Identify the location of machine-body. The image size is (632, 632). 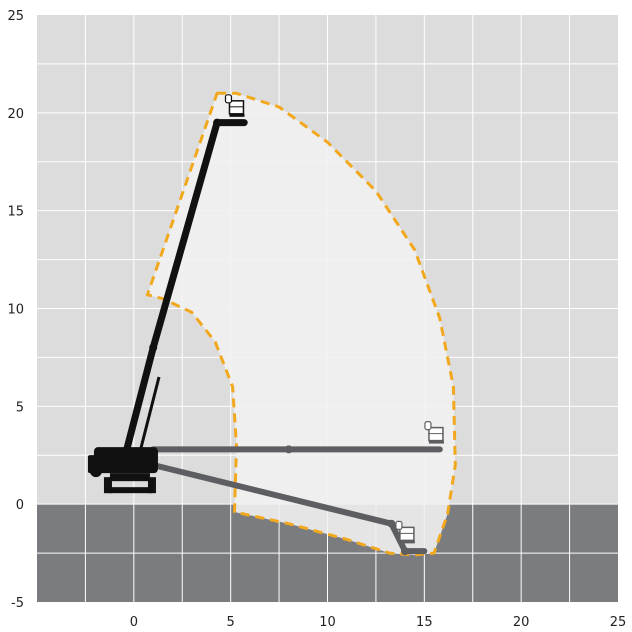
(125, 460).